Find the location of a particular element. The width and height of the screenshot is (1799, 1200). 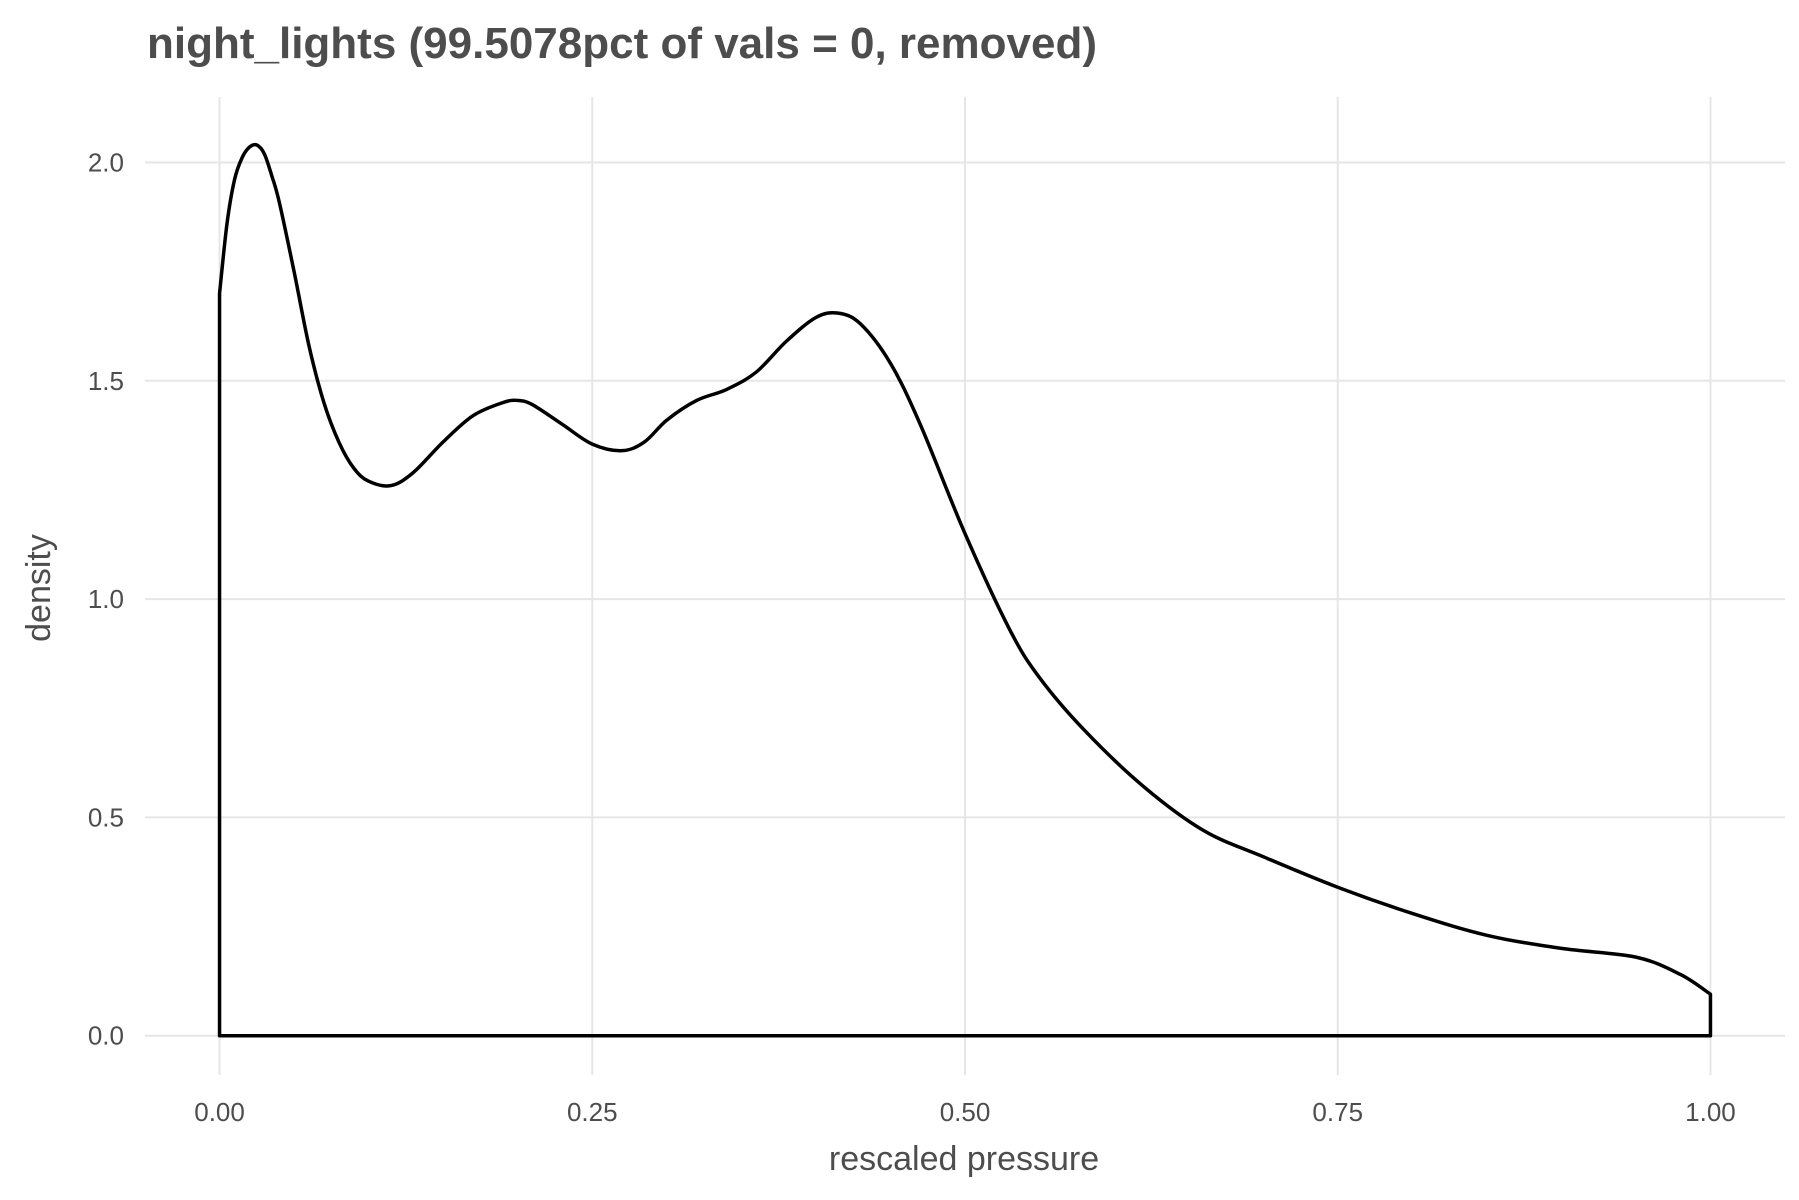

x-tick-label: 0.25 is located at coordinates (592, 1112).